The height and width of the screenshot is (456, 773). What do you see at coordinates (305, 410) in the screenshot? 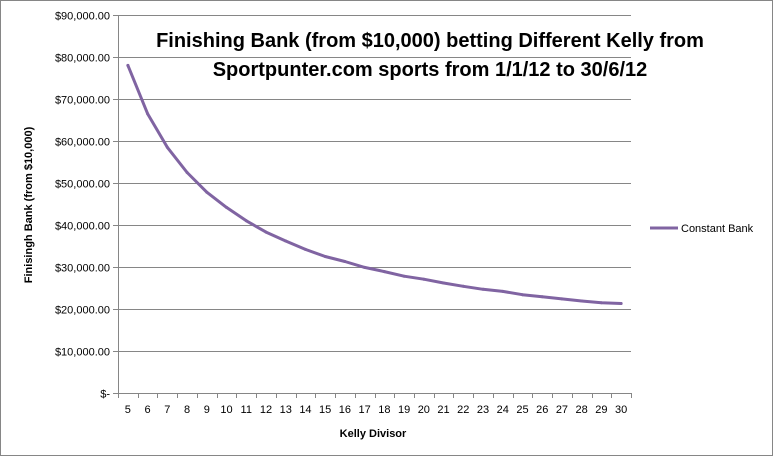
I see `x-tick-label: 14` at bounding box center [305, 410].